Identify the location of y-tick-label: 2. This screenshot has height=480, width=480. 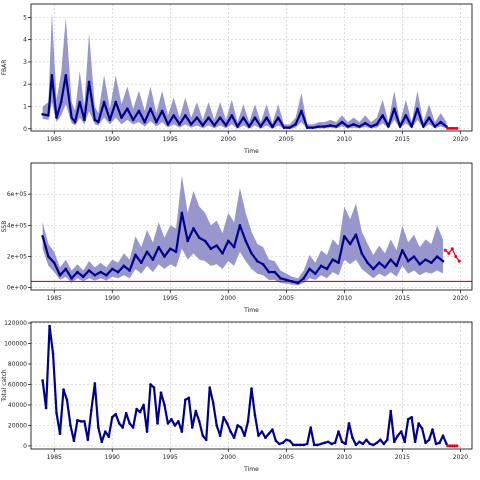
(25, 84).